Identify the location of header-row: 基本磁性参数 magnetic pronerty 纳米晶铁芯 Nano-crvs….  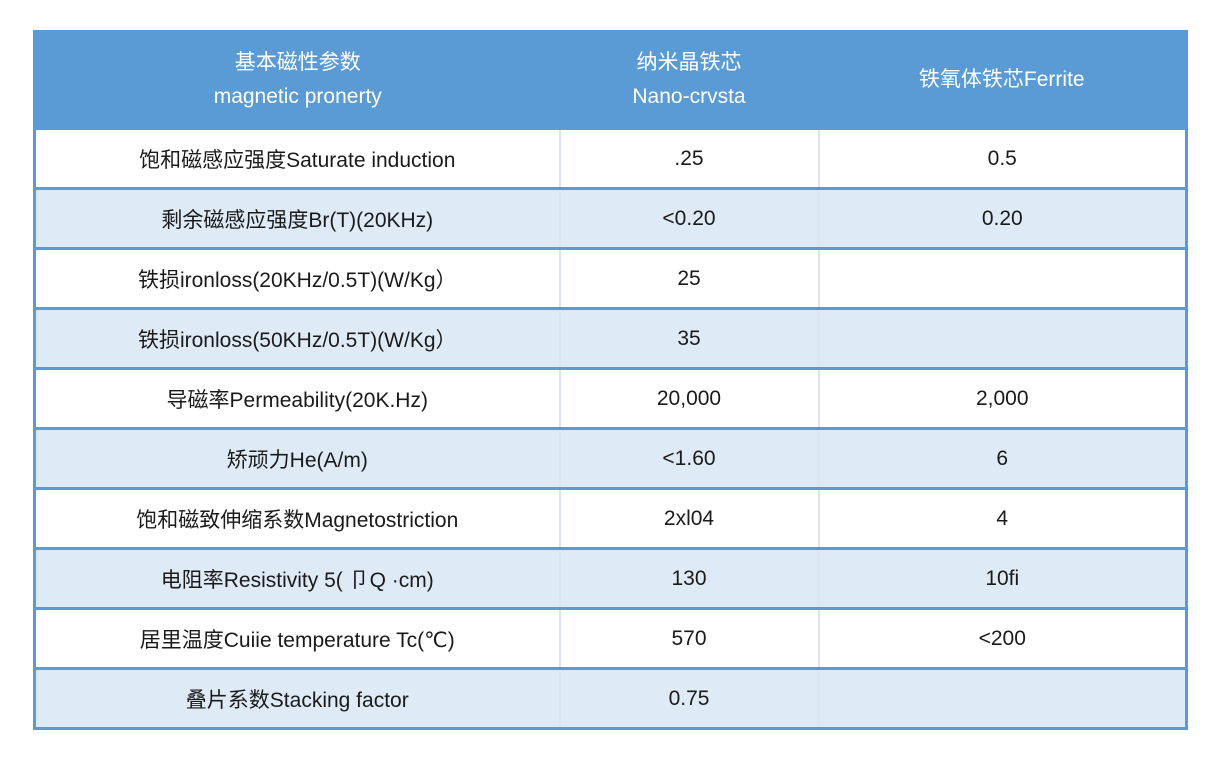
(610, 80).